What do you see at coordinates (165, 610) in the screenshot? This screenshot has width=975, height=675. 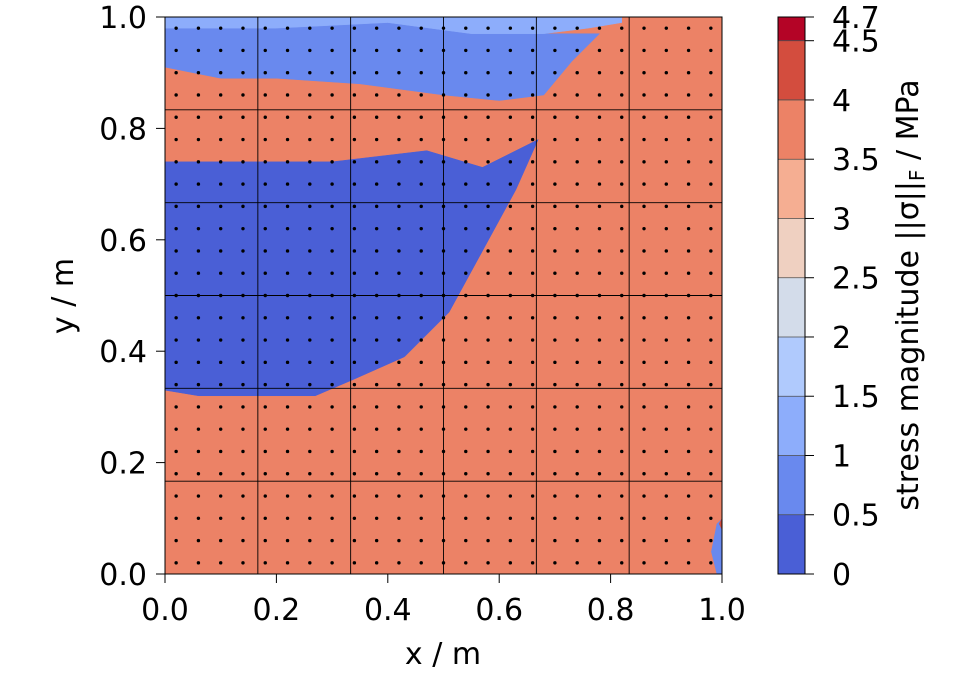 I see `x-tick-label: 0.0` at bounding box center [165, 610].